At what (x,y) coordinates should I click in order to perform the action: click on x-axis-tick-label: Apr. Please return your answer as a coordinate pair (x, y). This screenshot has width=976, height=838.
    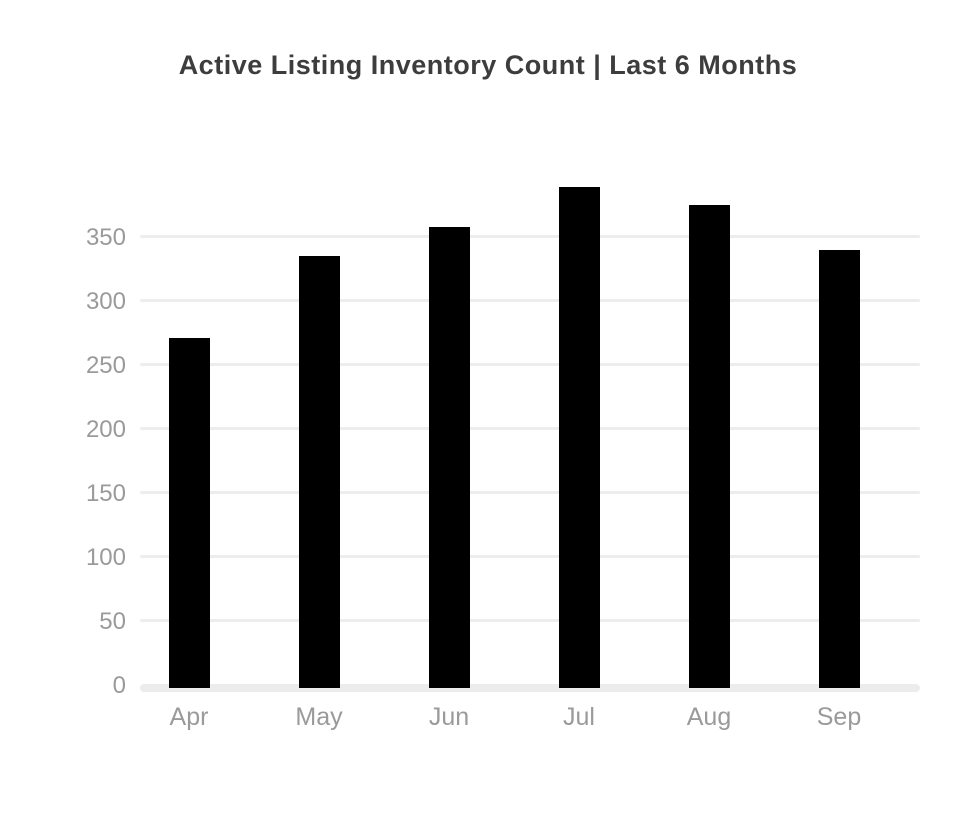
    Looking at the image, I should click on (189, 717).